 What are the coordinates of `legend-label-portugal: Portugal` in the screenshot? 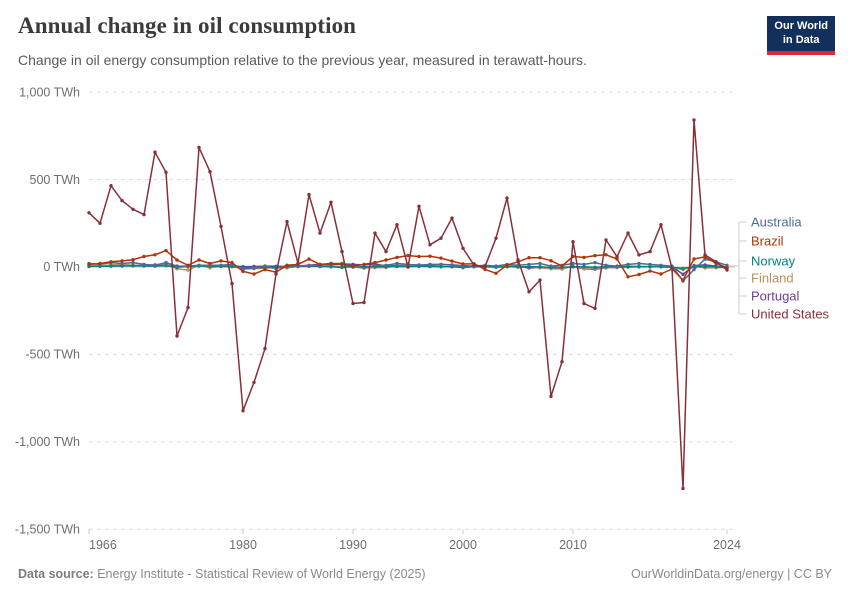 It's located at (775, 296).